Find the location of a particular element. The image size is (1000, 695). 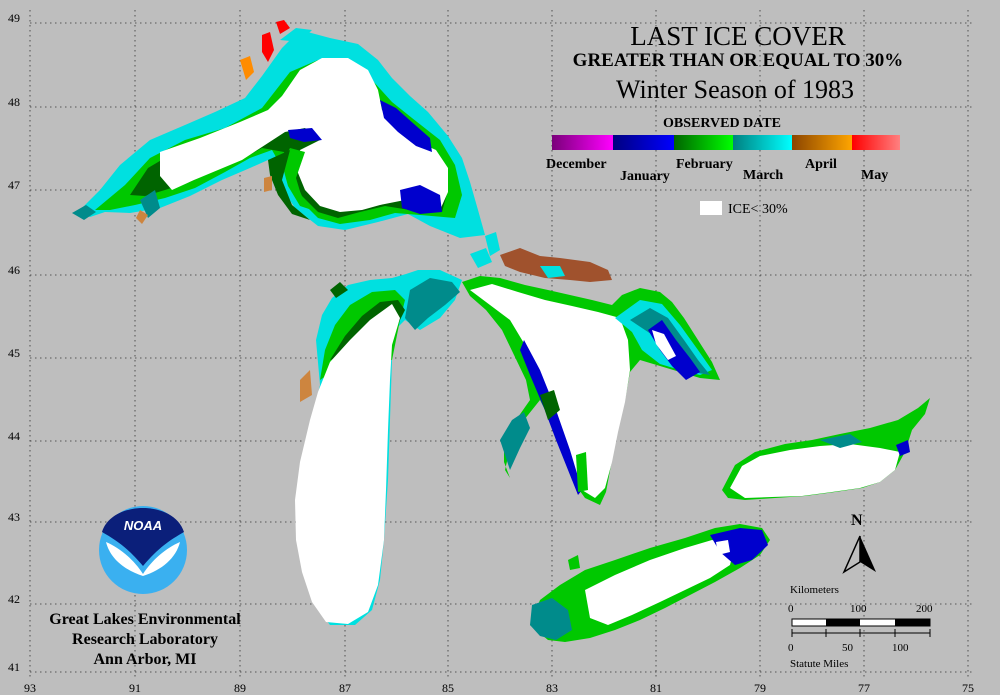

scale-km-title: Kilometers is located at coordinates (814, 590).